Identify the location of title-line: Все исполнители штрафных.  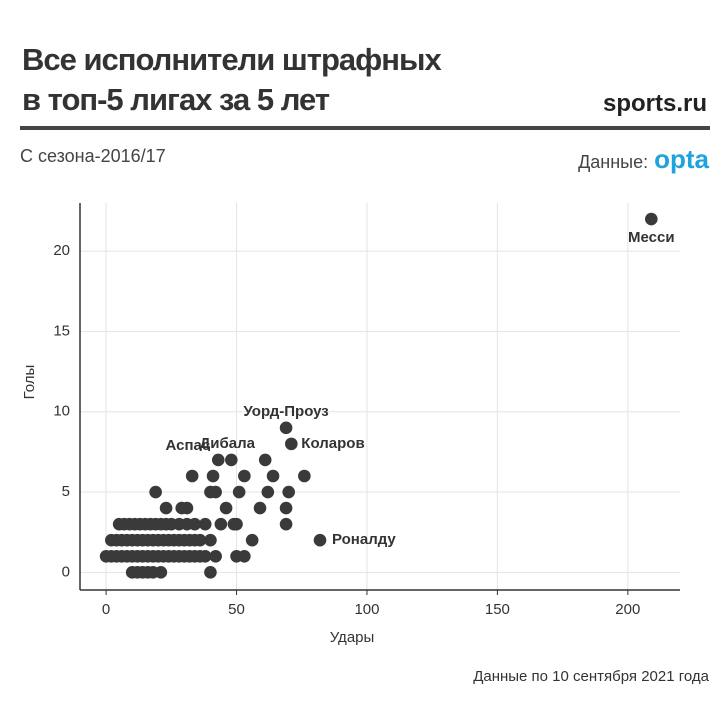
(232, 59).